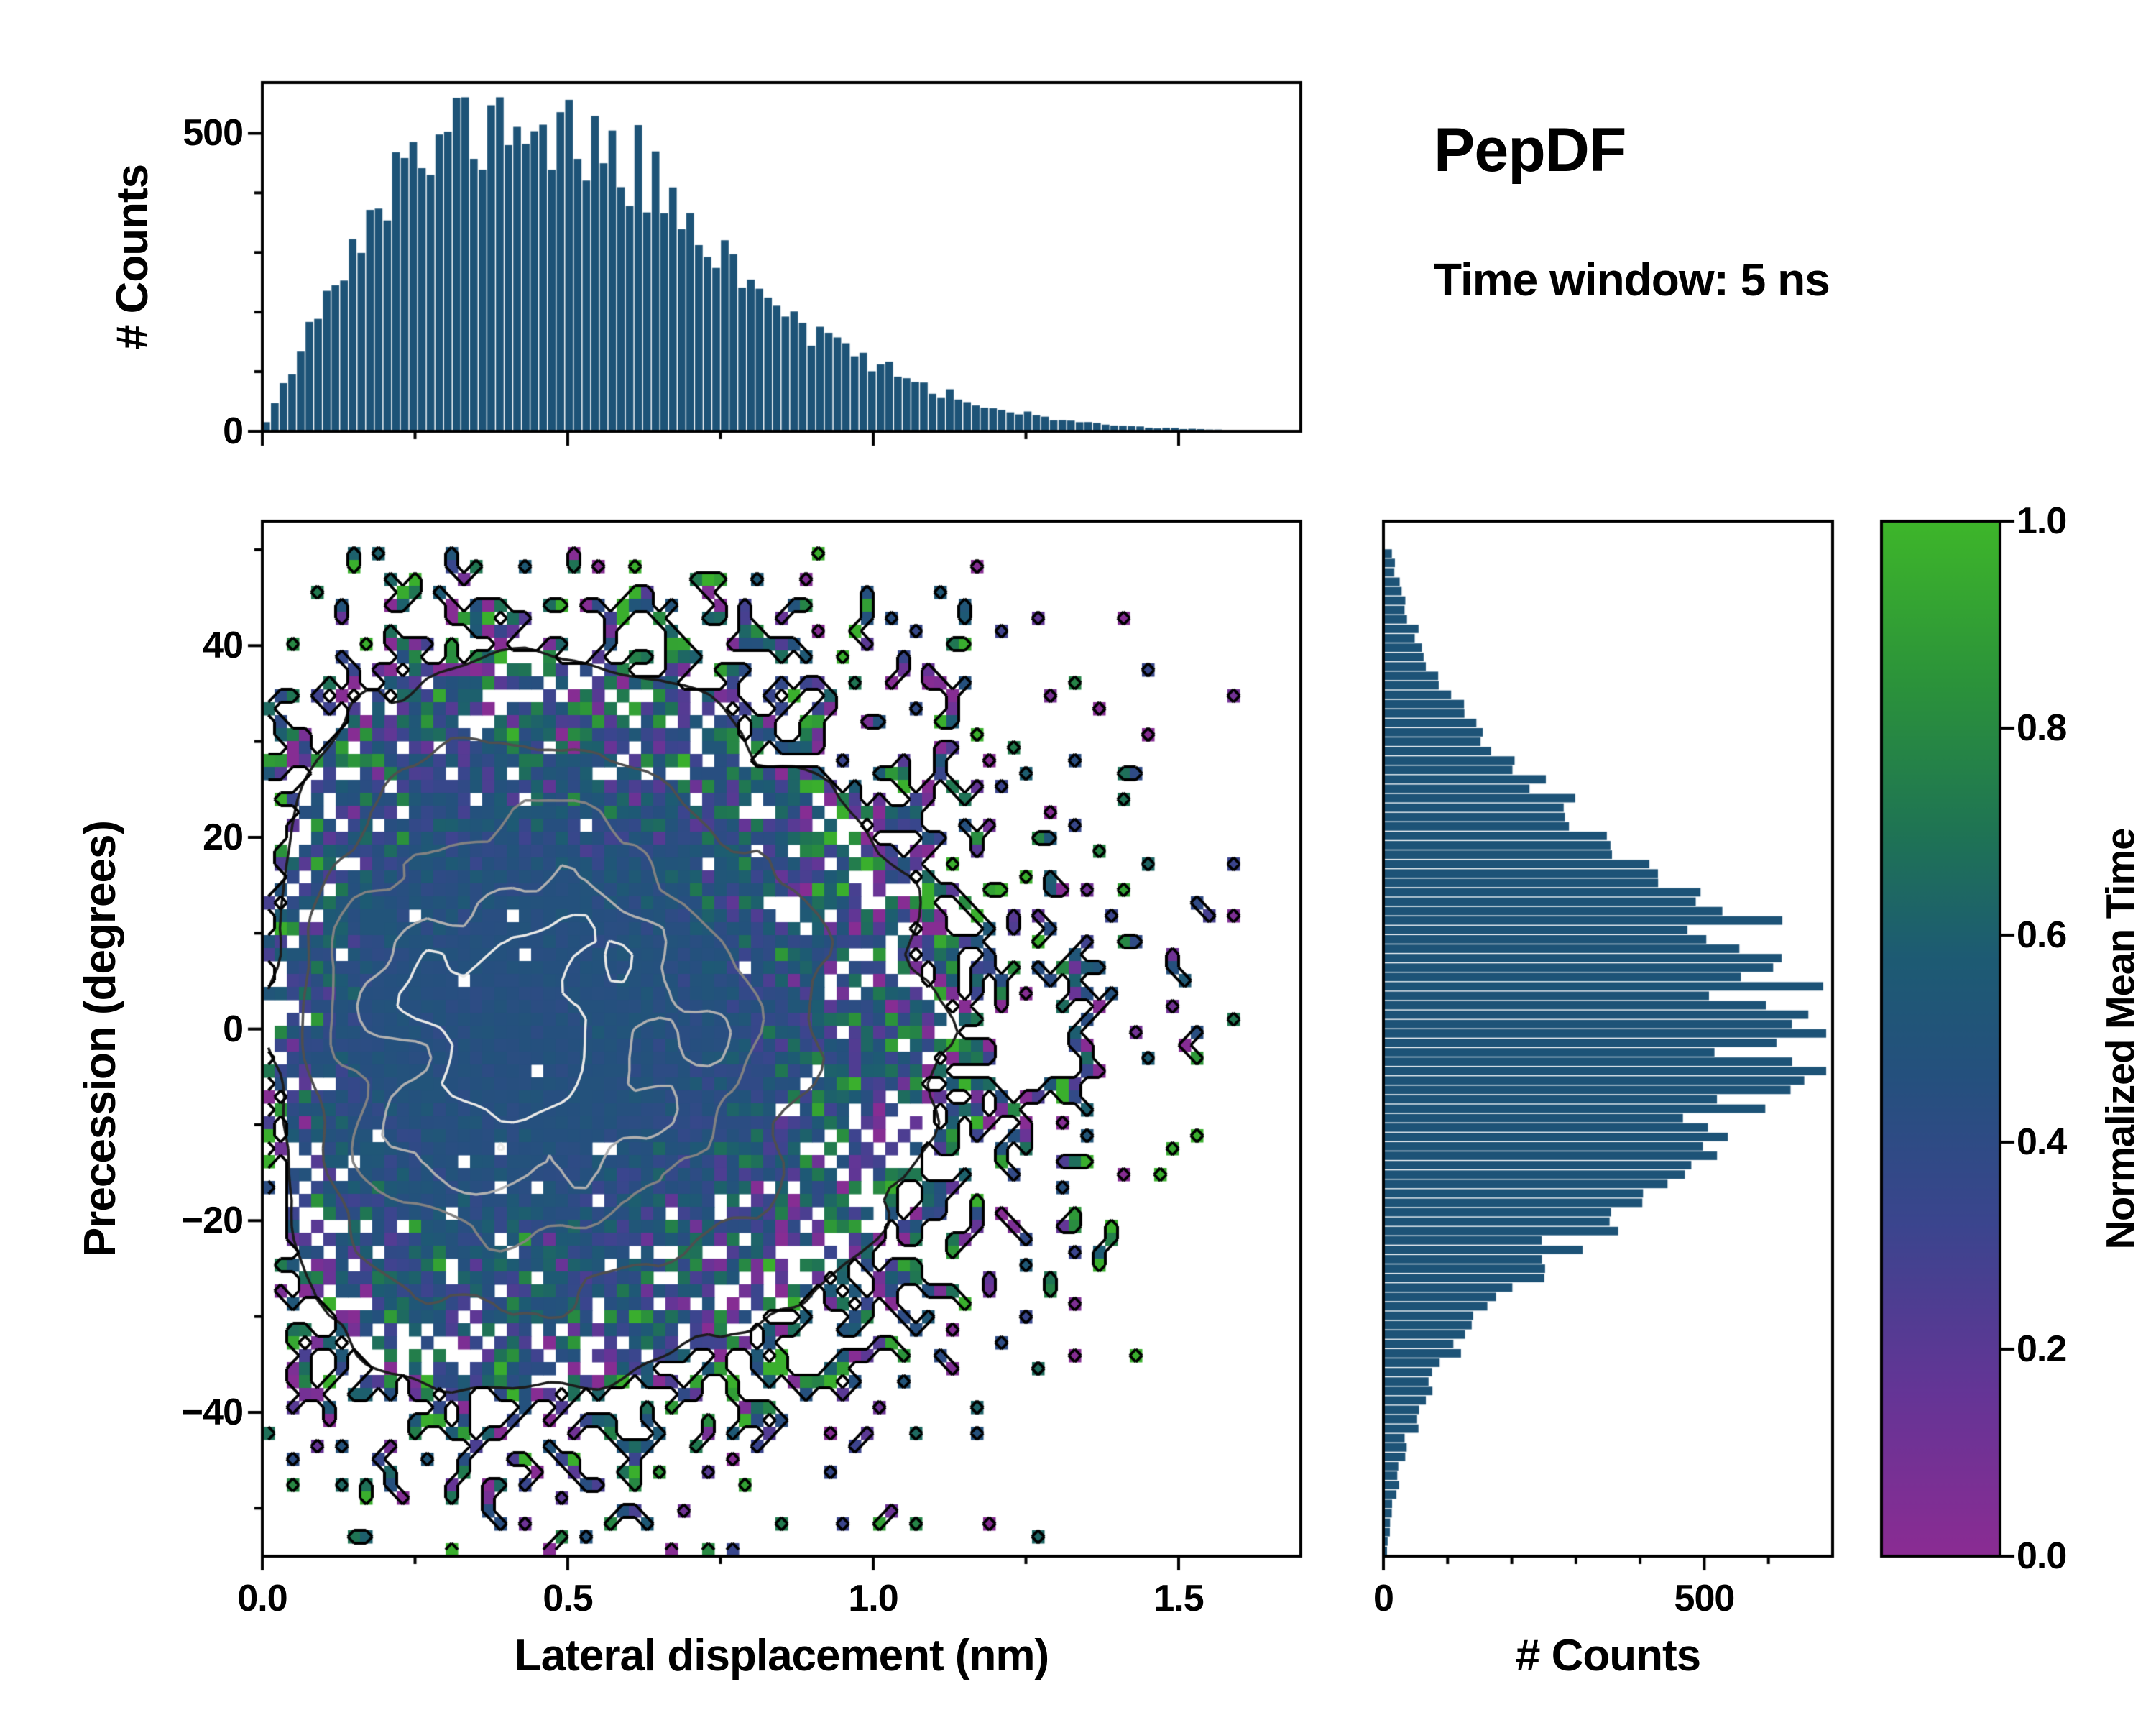  I want to click on main-y-tick-label: −40, so click(213, 1412).